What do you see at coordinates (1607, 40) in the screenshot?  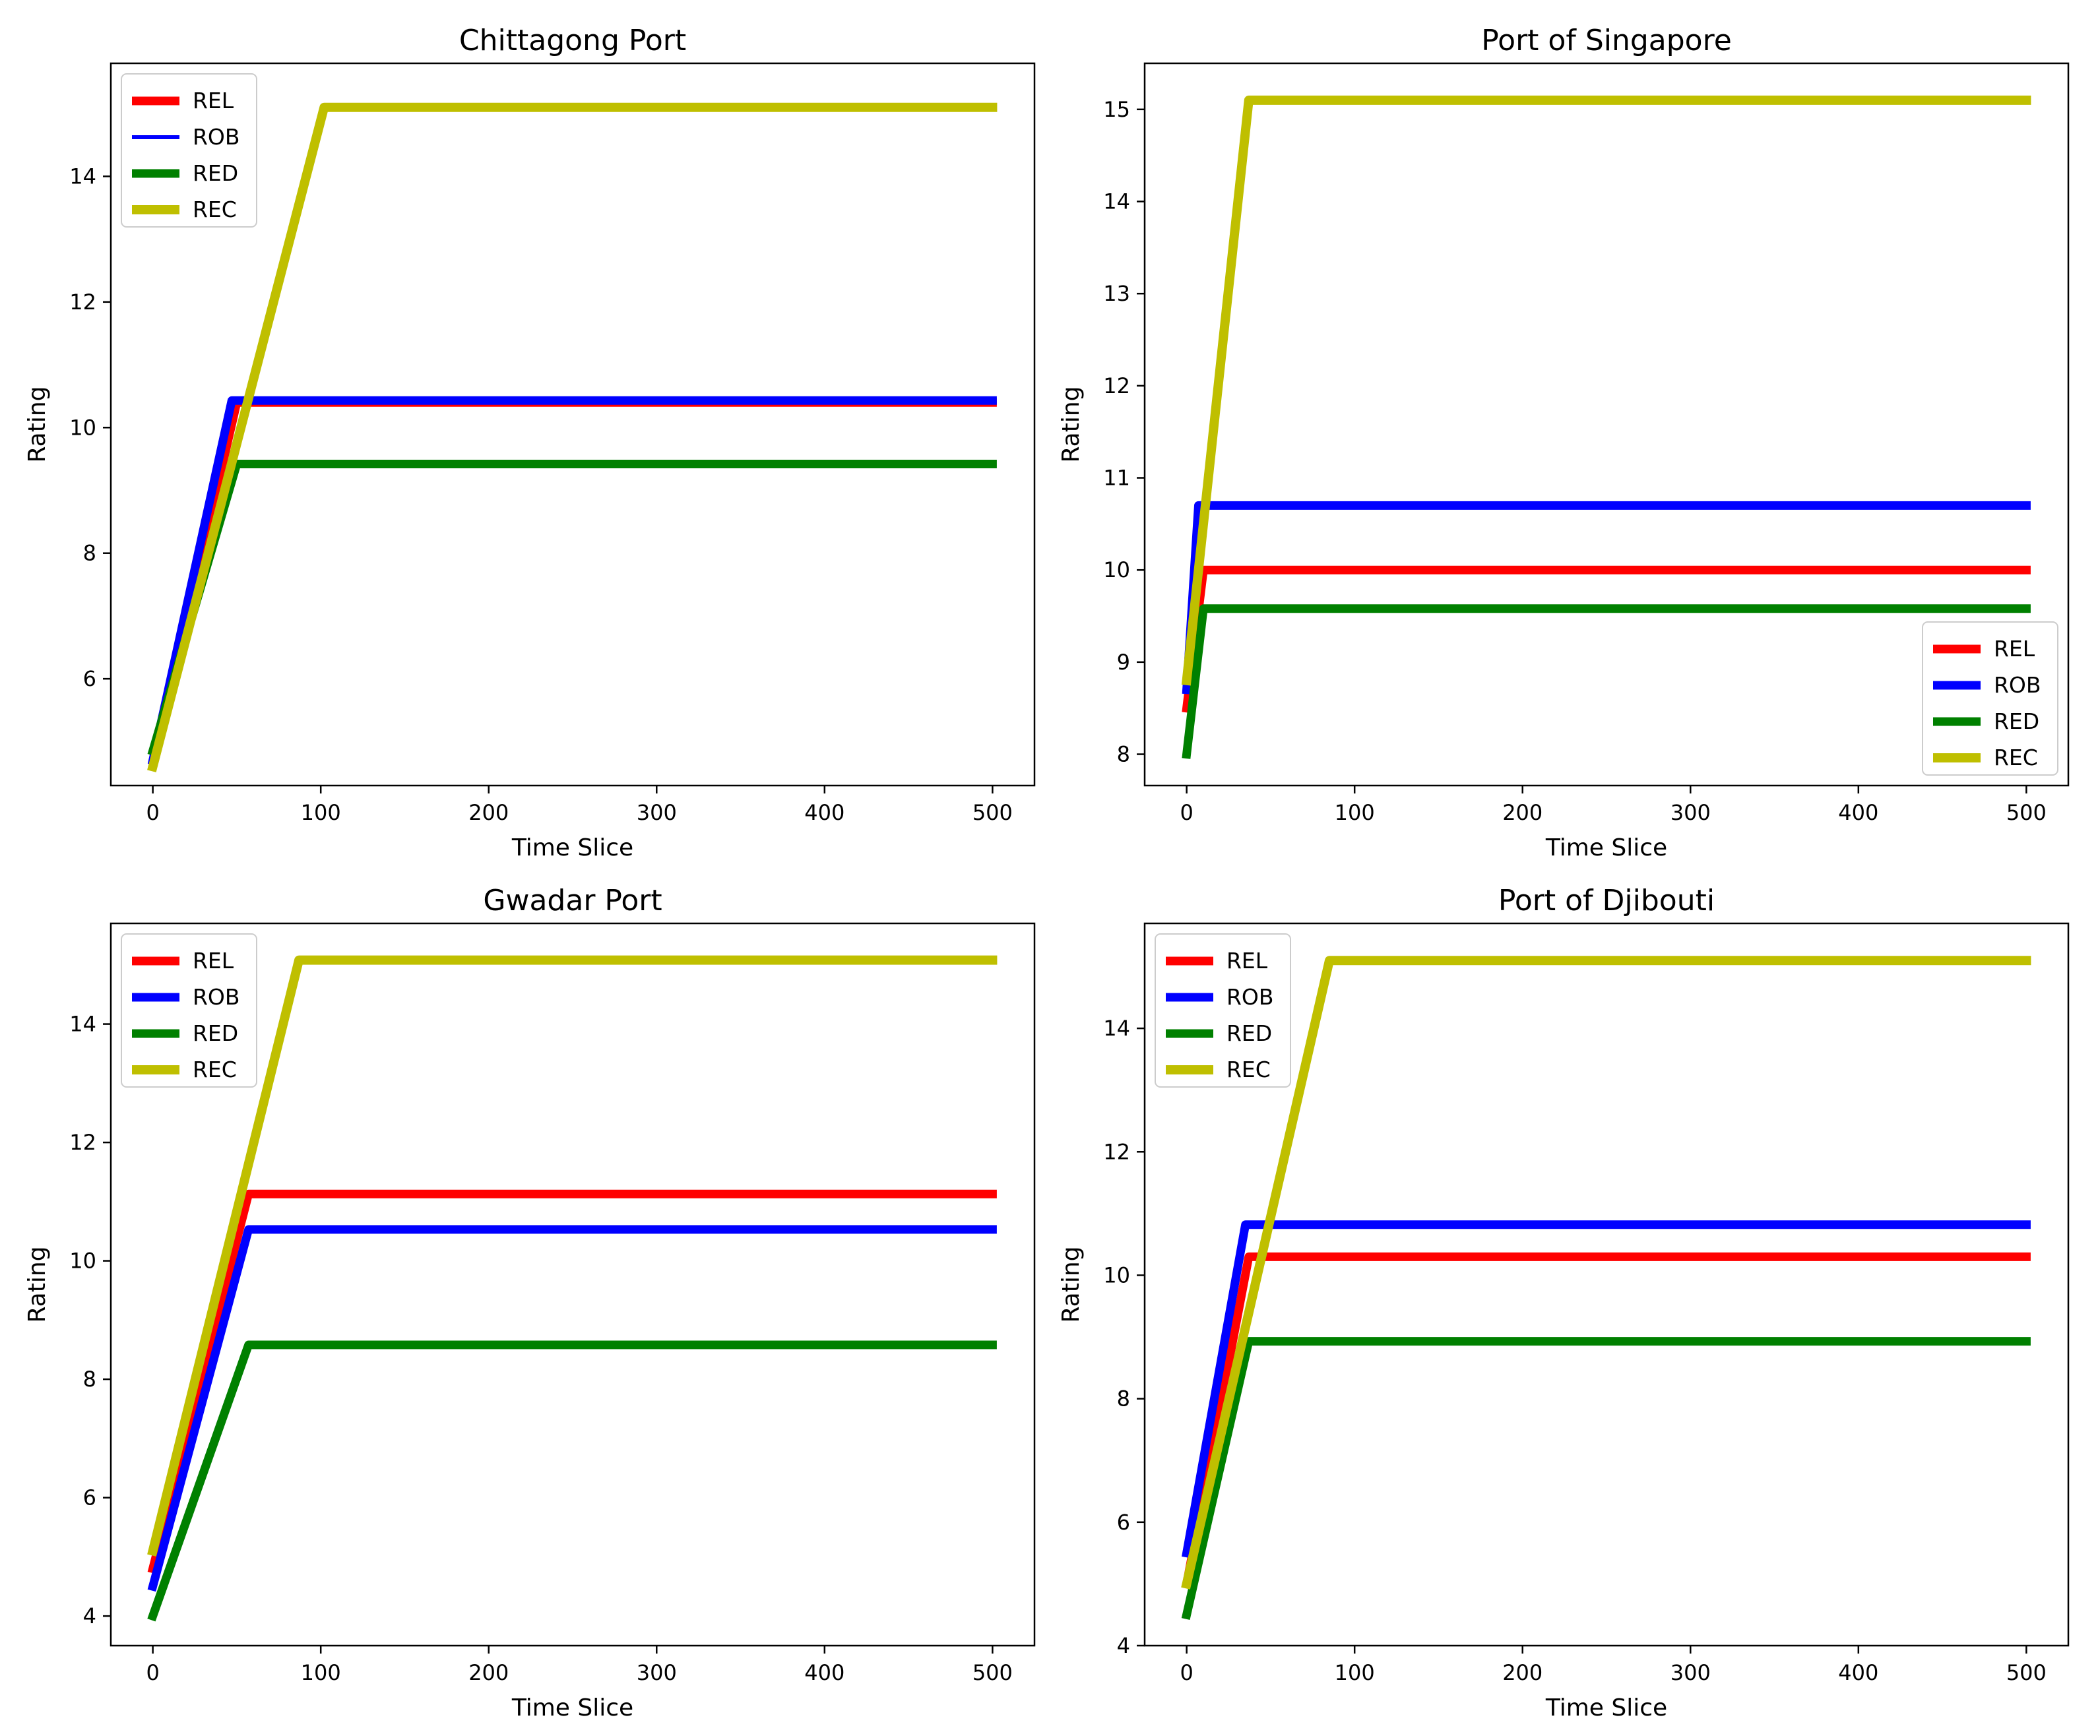 I see `chart-title: Port of Singapore` at bounding box center [1607, 40].